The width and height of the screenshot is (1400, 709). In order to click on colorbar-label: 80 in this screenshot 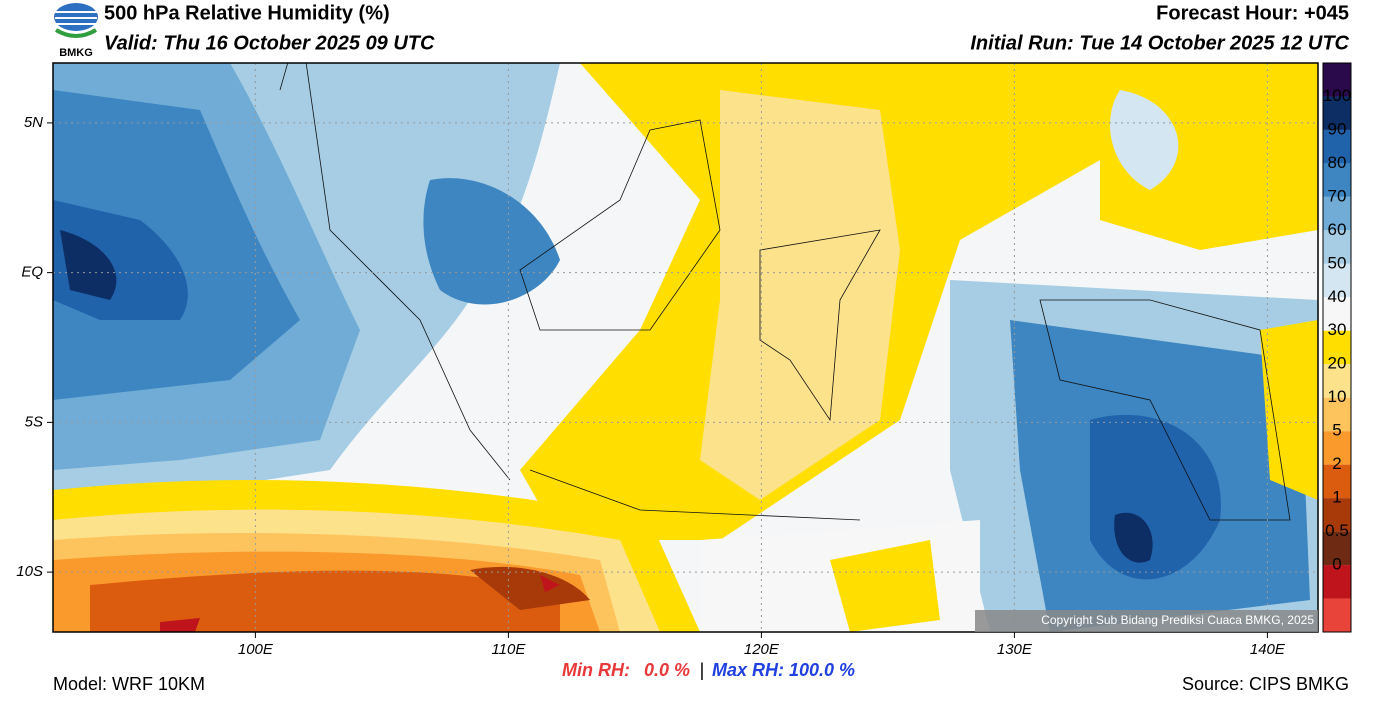, I will do `click(1337, 162)`.